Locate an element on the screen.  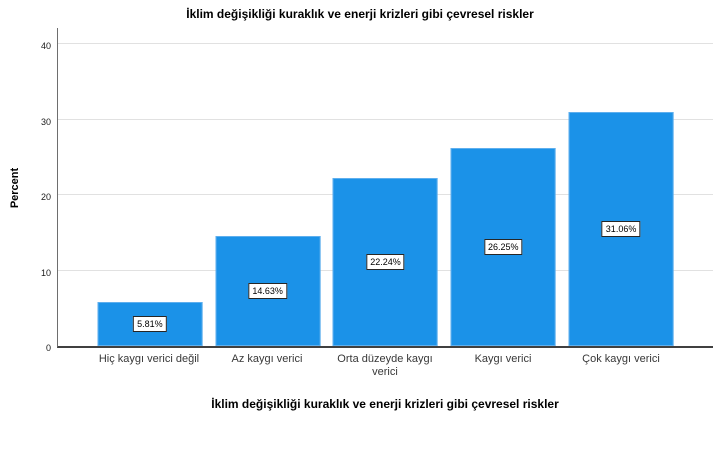
y-tick-label: 40 is located at coordinates (45, 46).